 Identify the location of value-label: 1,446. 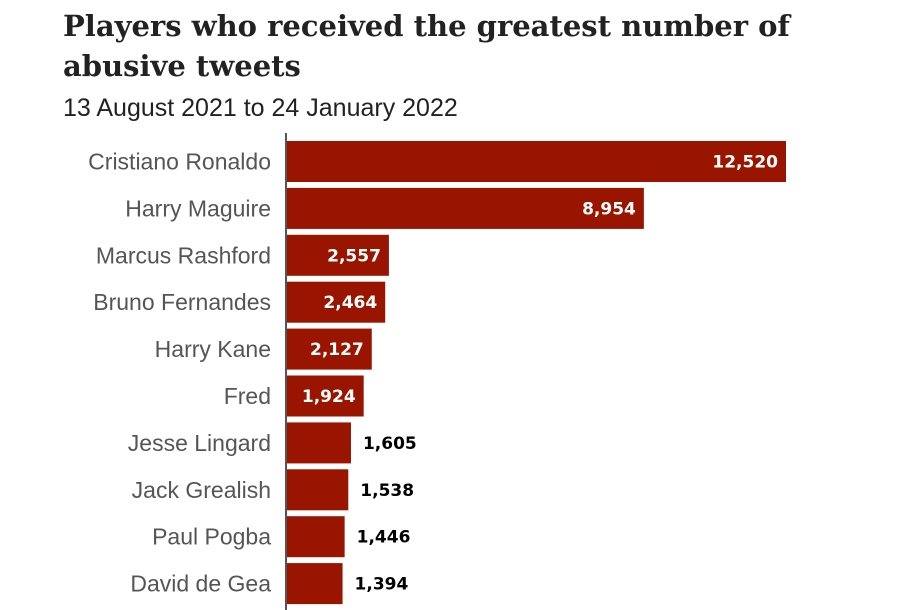
(384, 538).